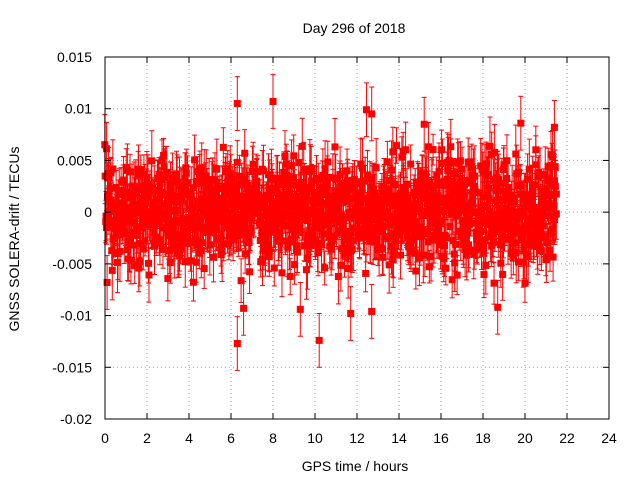 The image size is (640, 480). What do you see at coordinates (14, 239) in the screenshot?
I see `y-axis-title: GNSS SOLERA-drift / TECUs` at bounding box center [14, 239].